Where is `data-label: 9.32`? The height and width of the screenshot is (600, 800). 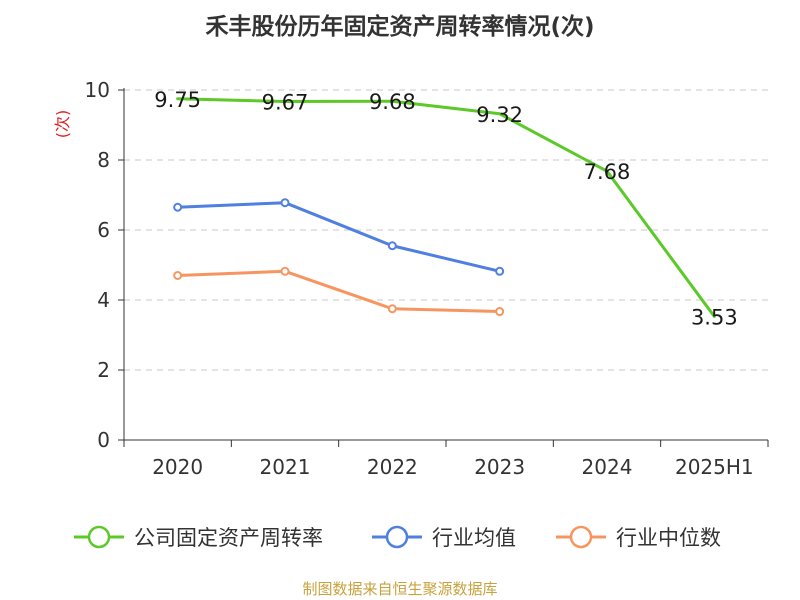 data-label: 9.32 is located at coordinates (499, 115).